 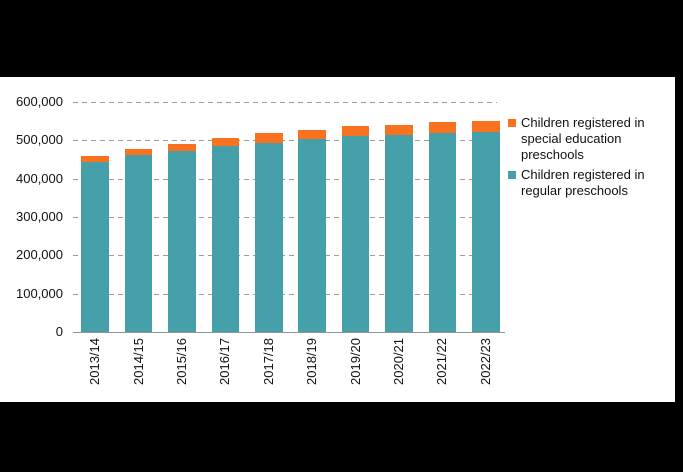 I want to click on bar-2014/15, so click(x=138, y=240).